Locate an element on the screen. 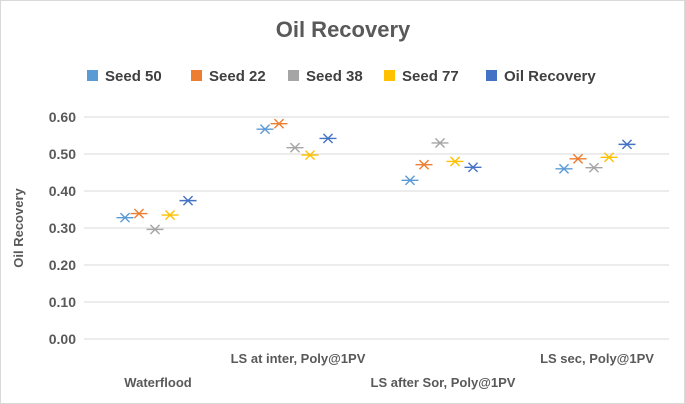 Image resolution: width=685 pixels, height=404 pixels. y-tick-label: 0.20 is located at coordinates (62, 265).